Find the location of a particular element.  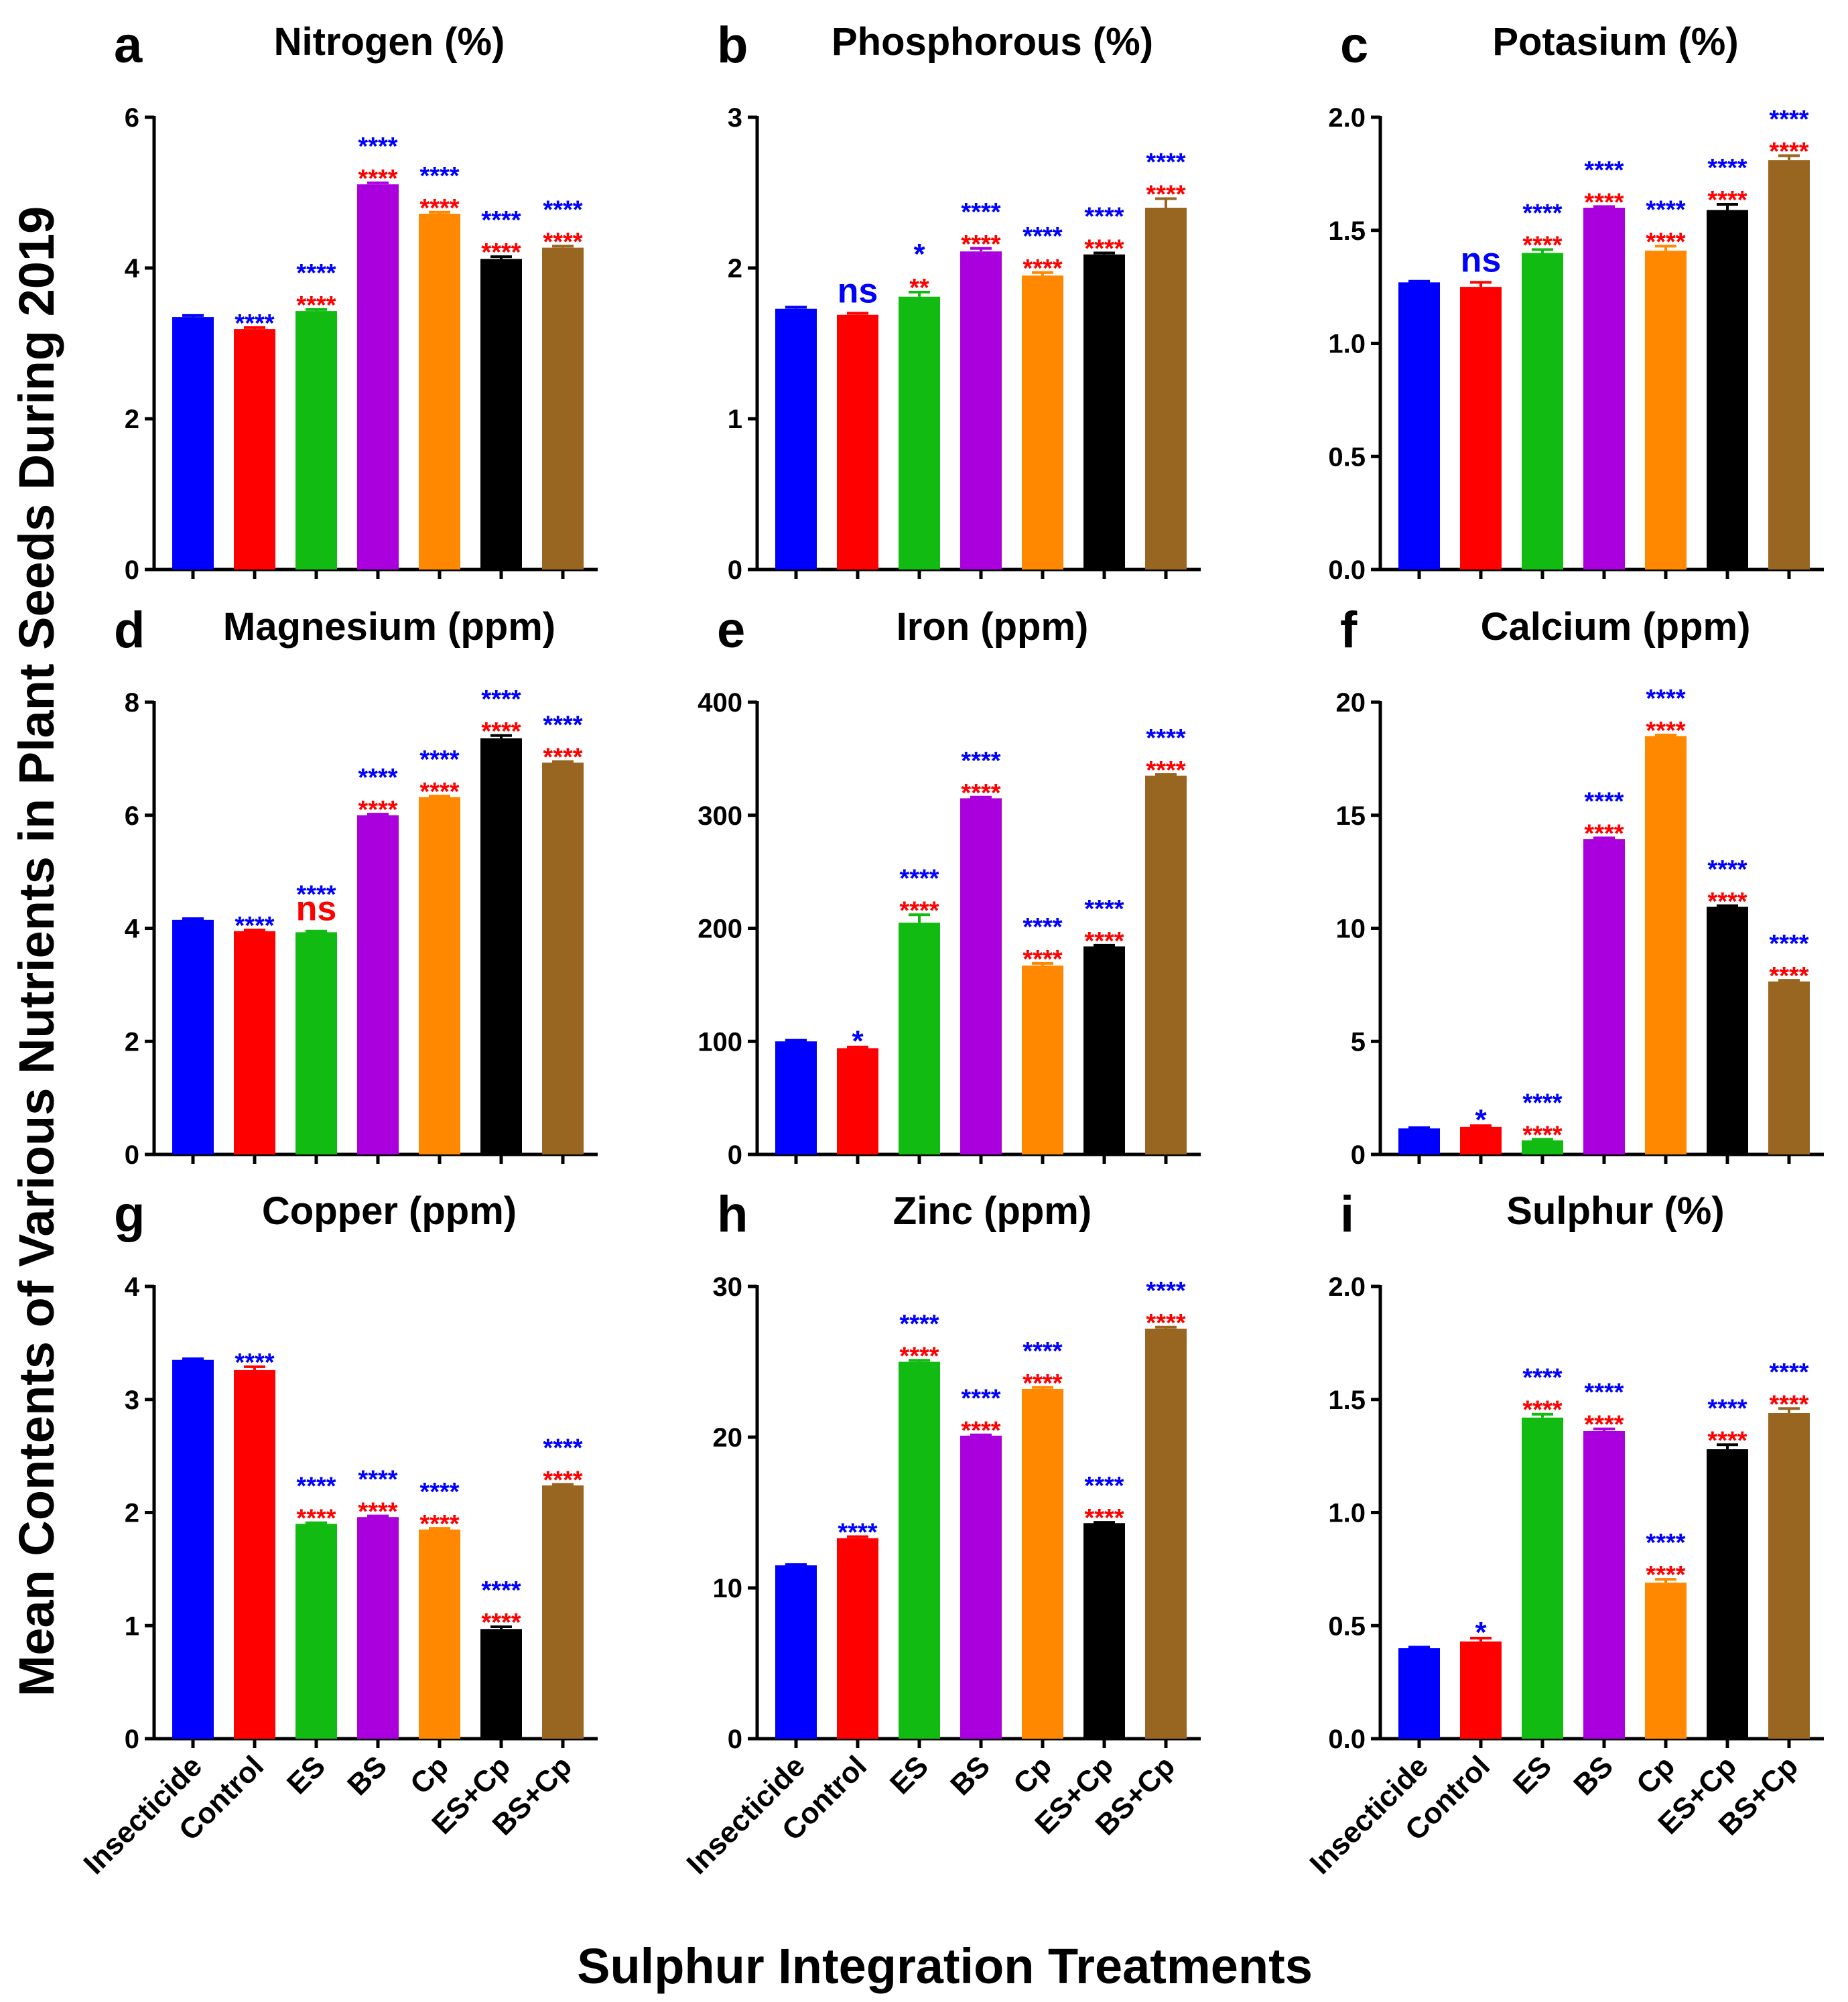

sig-red-f-ES+Cp: **** is located at coordinates (1727, 902).